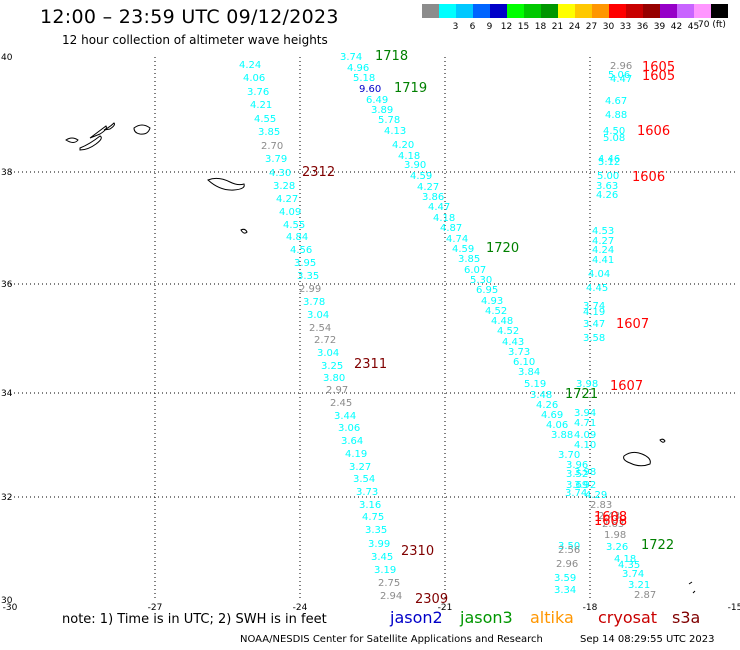 The width and height of the screenshot is (740, 650). Describe the element at coordinates (280, 173) in the screenshot. I see `wave-height-value: 4.30` at that location.